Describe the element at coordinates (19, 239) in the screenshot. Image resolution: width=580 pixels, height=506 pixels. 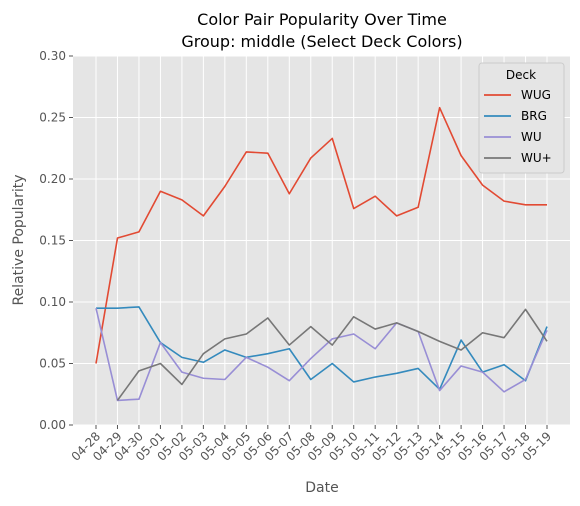
I see `y-axis-label: Relative Popularity` at that location.